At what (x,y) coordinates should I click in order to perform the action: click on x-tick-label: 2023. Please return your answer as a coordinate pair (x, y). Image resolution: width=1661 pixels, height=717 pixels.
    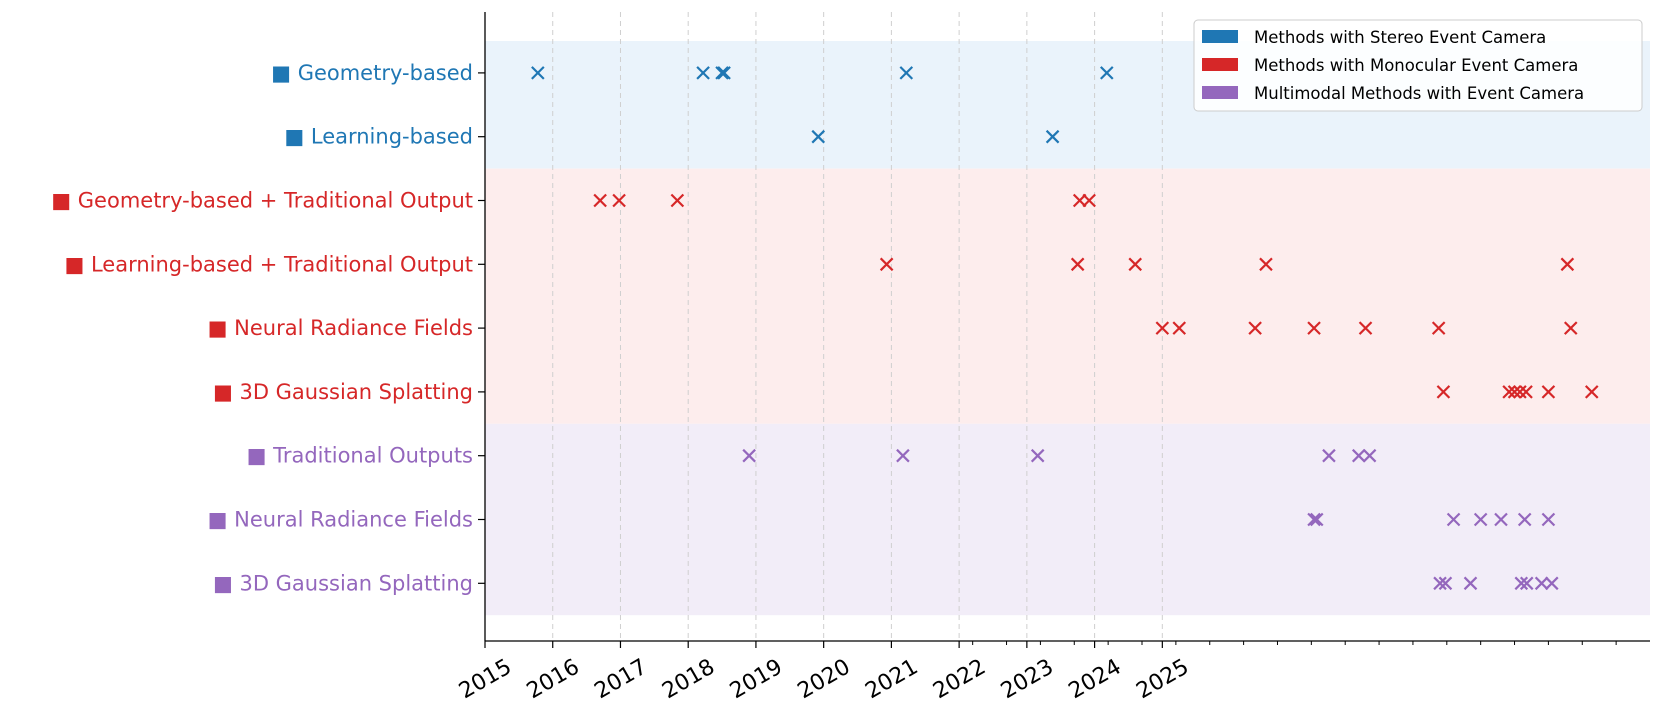
    Looking at the image, I should click on (1027, 680).